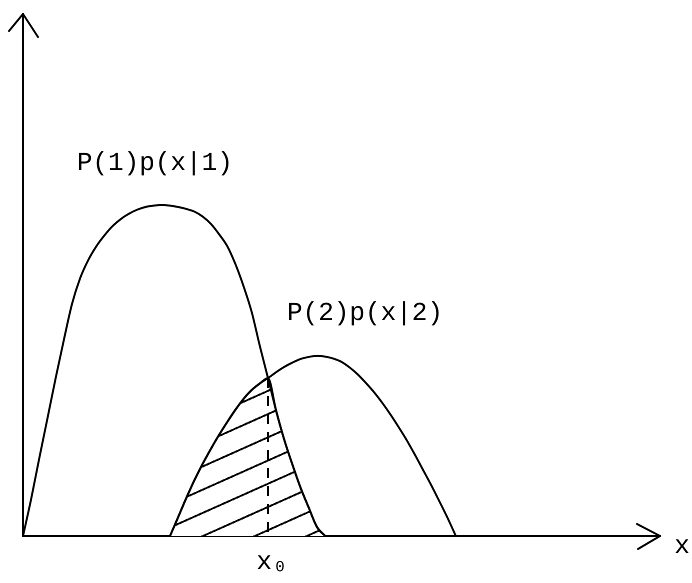  Describe the element at coordinates (154, 163) in the screenshot. I see `series-label: P(1)p(x|1)` at that location.